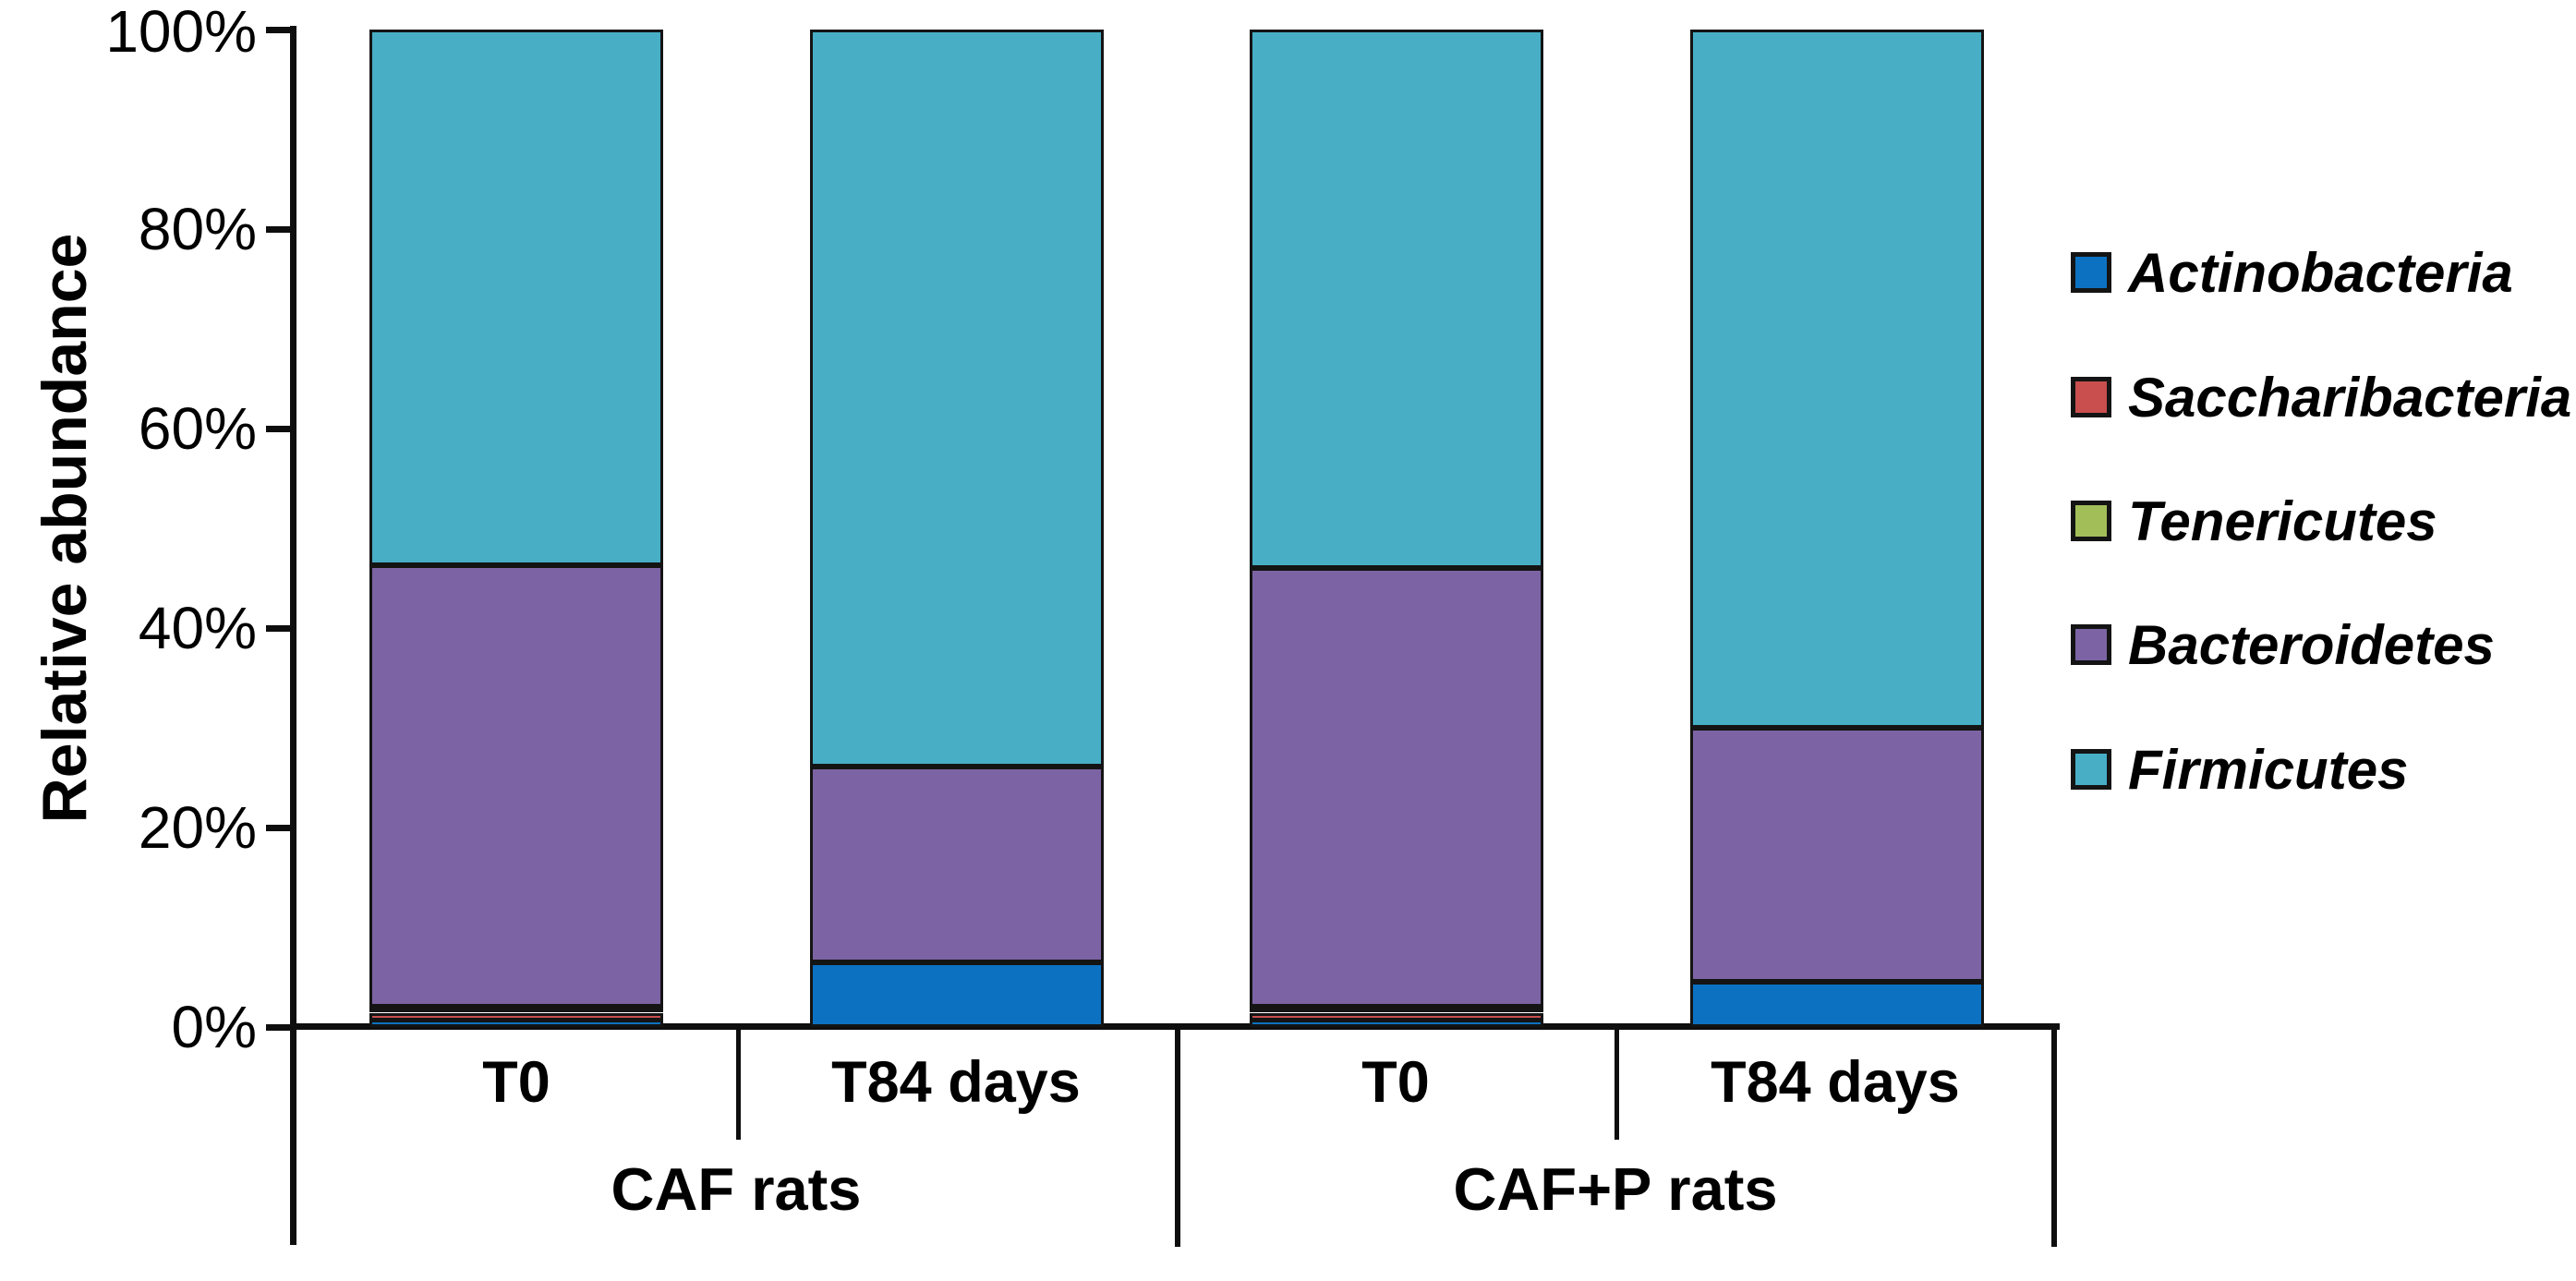 The image size is (2576, 1281). I want to click on legend-label: Actinobacteria, so click(2320, 272).